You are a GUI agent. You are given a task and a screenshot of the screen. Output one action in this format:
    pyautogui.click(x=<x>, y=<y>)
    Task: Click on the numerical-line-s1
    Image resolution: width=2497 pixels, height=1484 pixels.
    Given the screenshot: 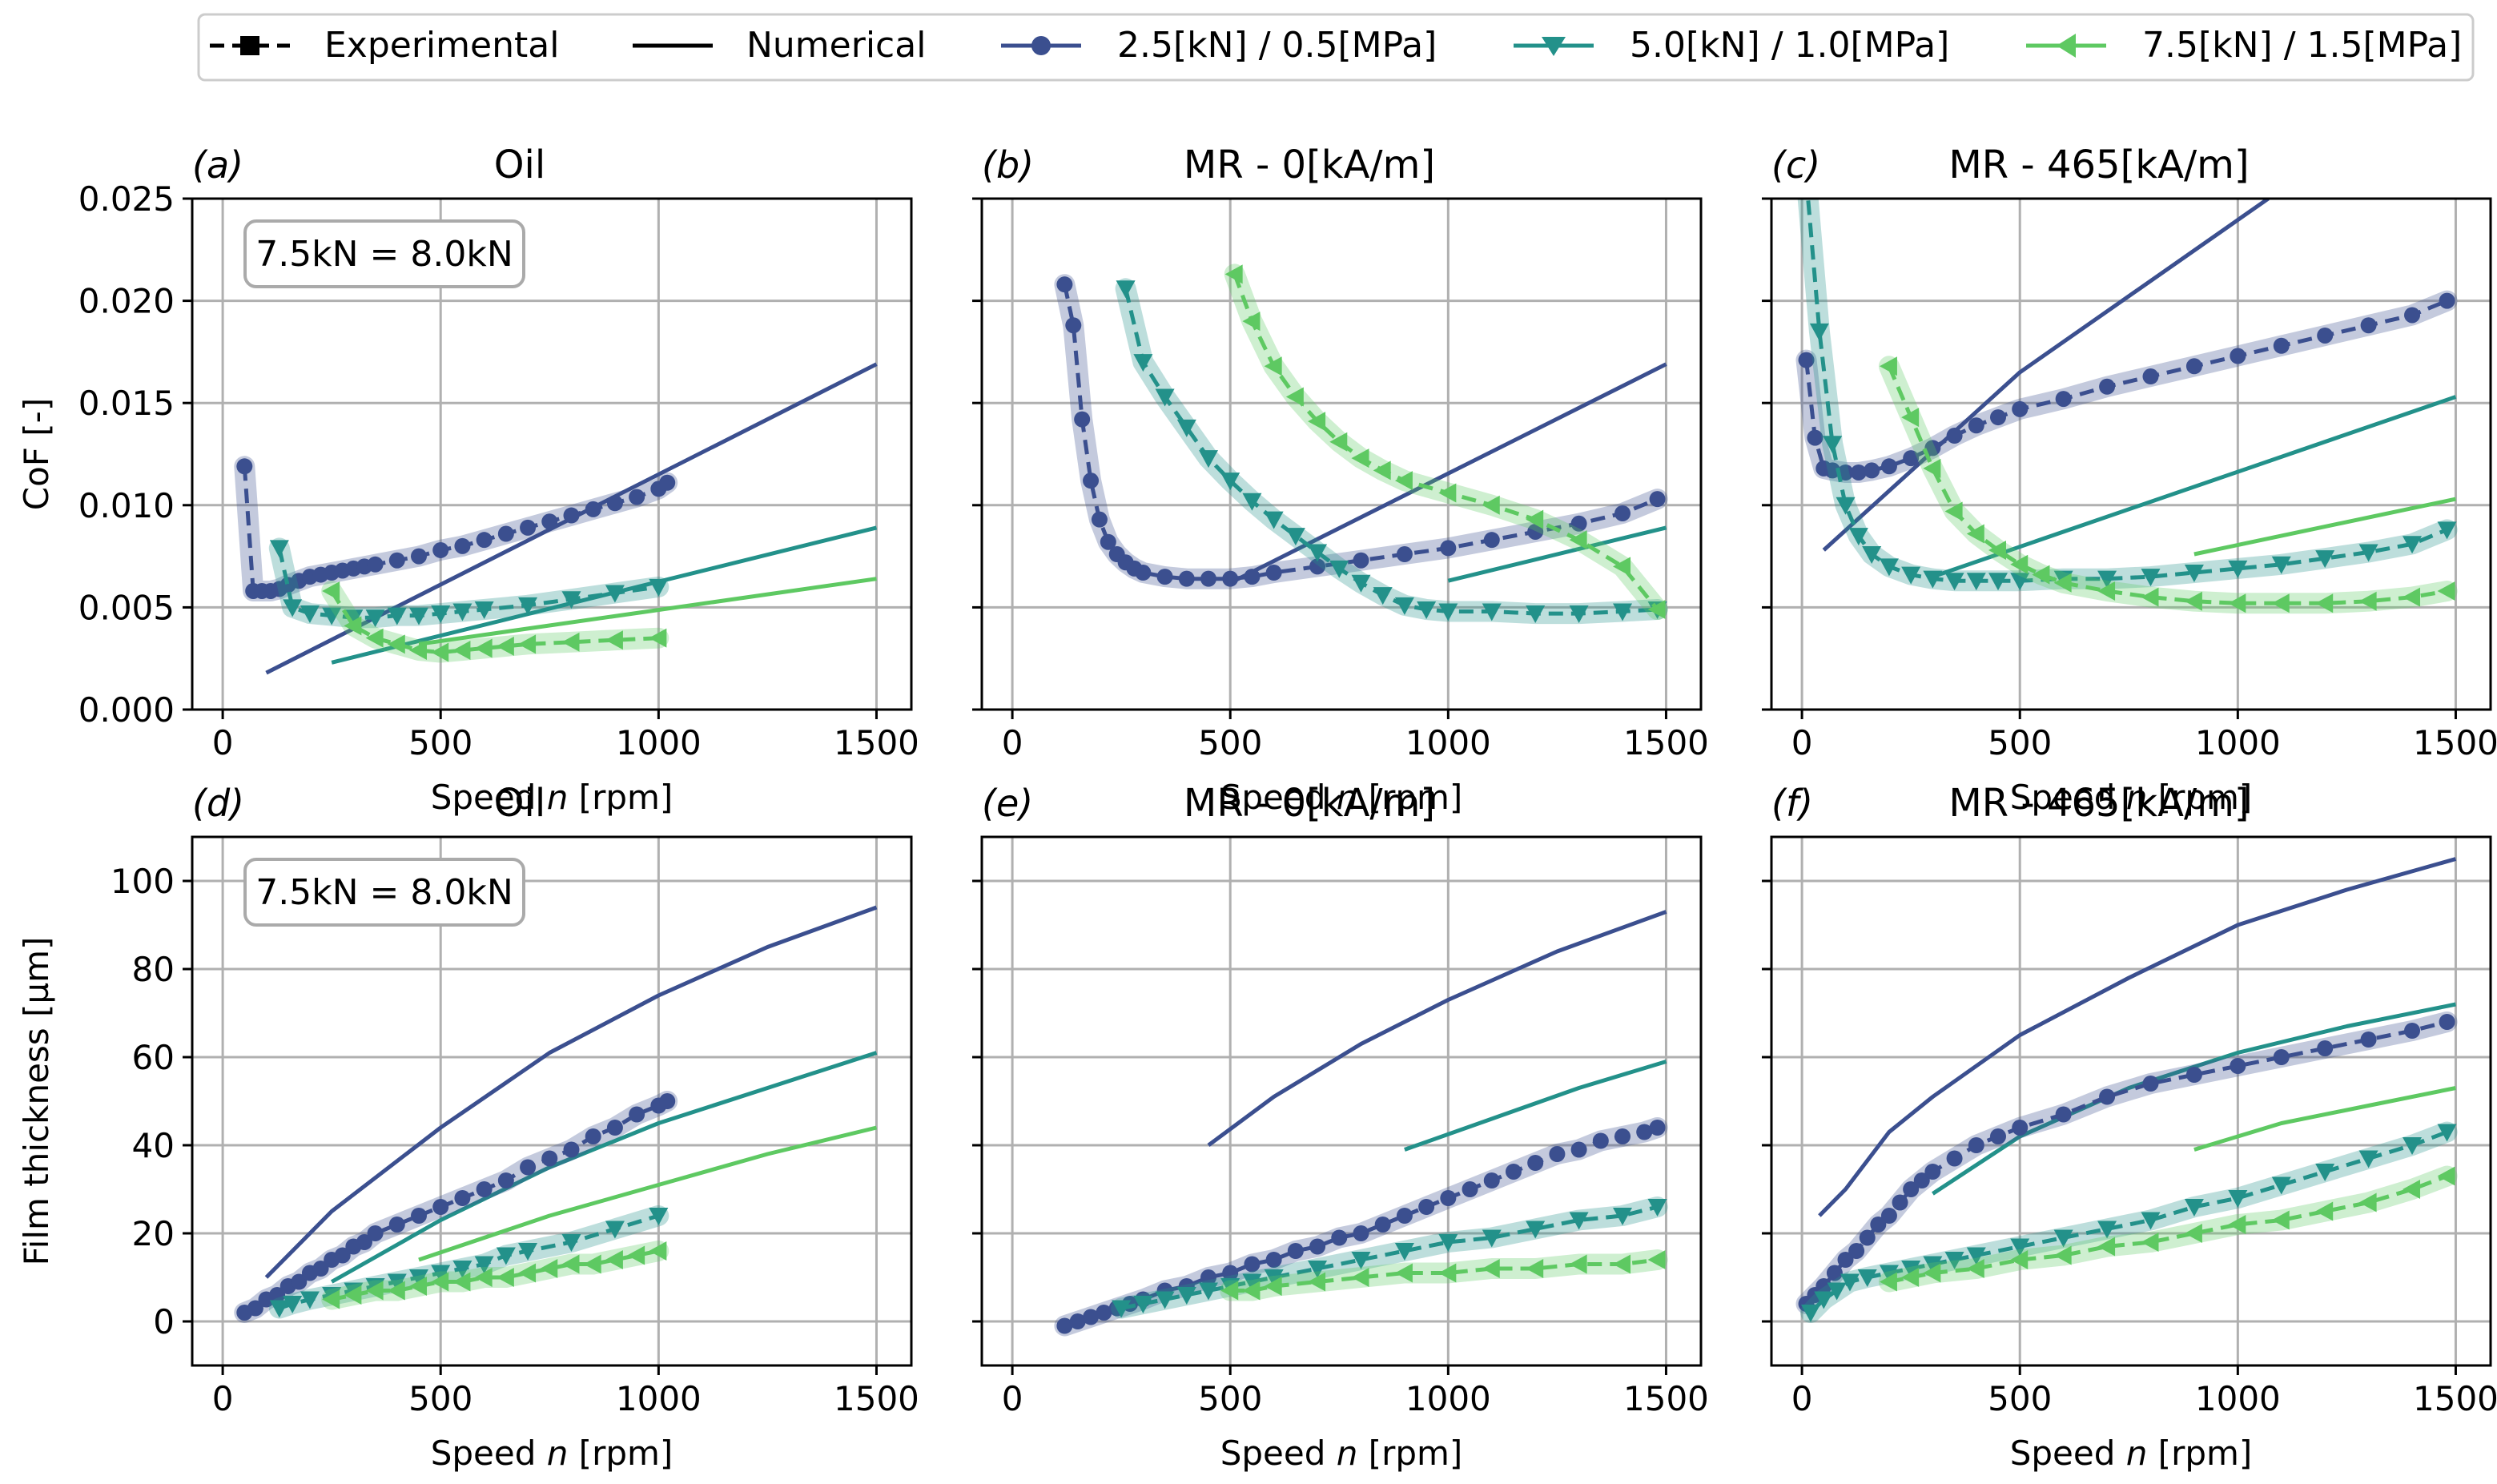 What is the action you would take?
    pyautogui.click(x=1448, y=473)
    